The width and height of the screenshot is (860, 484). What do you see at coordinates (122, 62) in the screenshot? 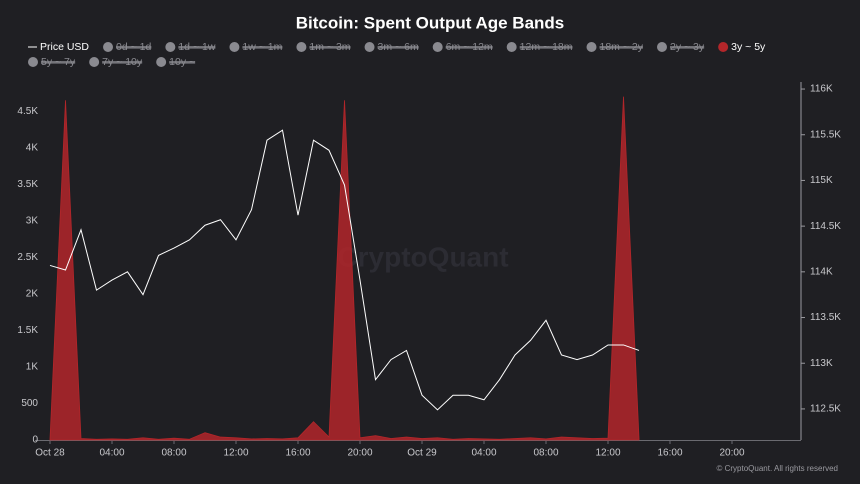
I see `legend-label: 7y ~ 10y` at bounding box center [122, 62].